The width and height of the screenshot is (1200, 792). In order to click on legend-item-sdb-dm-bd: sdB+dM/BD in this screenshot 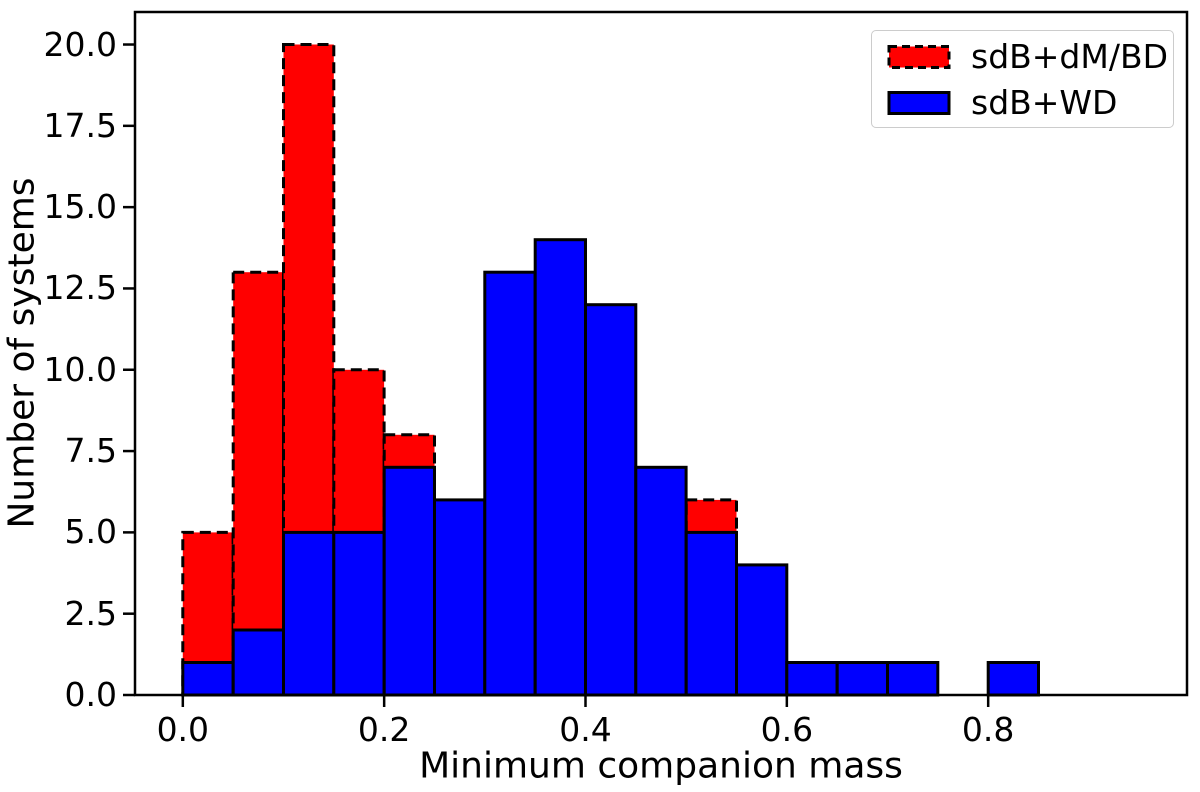, I will do `click(1029, 57)`.